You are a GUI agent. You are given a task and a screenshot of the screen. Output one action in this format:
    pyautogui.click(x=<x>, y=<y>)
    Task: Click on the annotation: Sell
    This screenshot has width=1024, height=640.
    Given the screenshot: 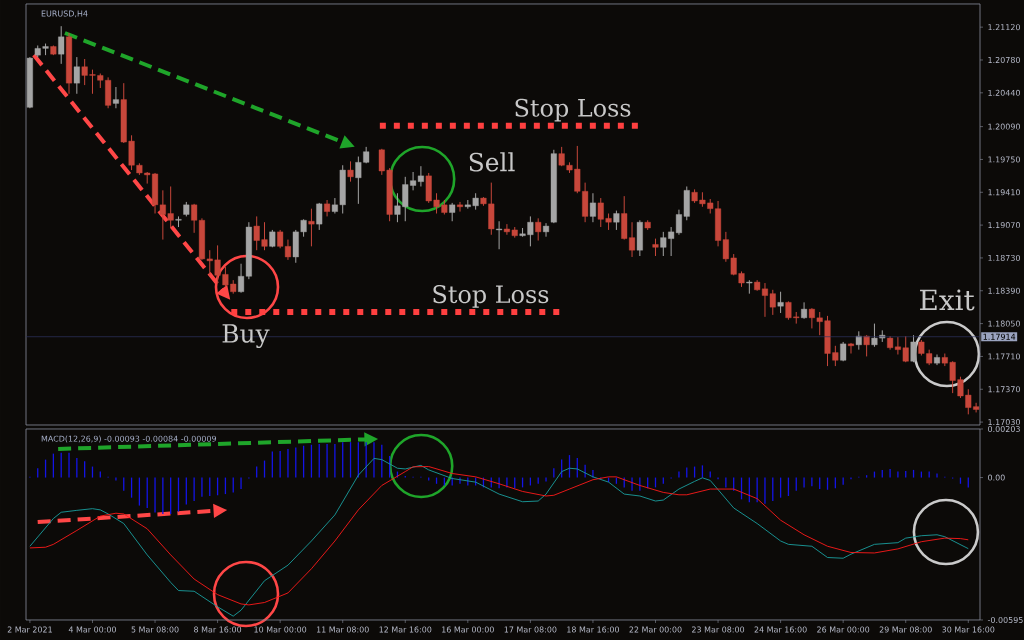 What is the action you would take?
    pyautogui.click(x=492, y=162)
    